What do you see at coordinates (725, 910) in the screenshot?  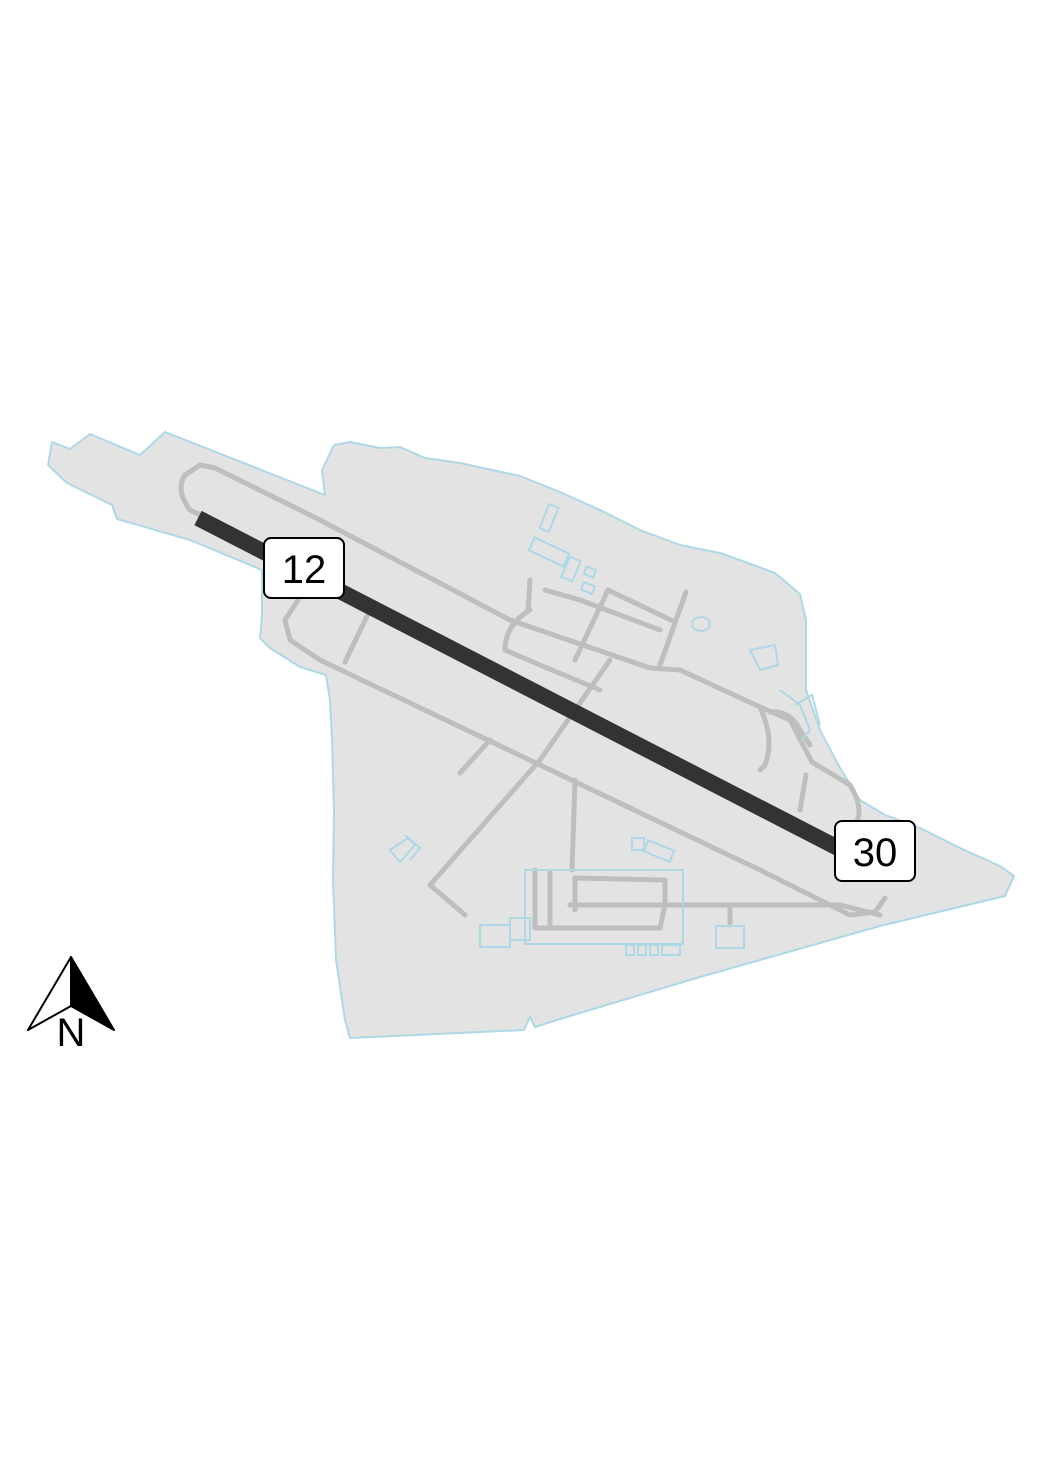 I see `taxiway-south-apron` at bounding box center [725, 910].